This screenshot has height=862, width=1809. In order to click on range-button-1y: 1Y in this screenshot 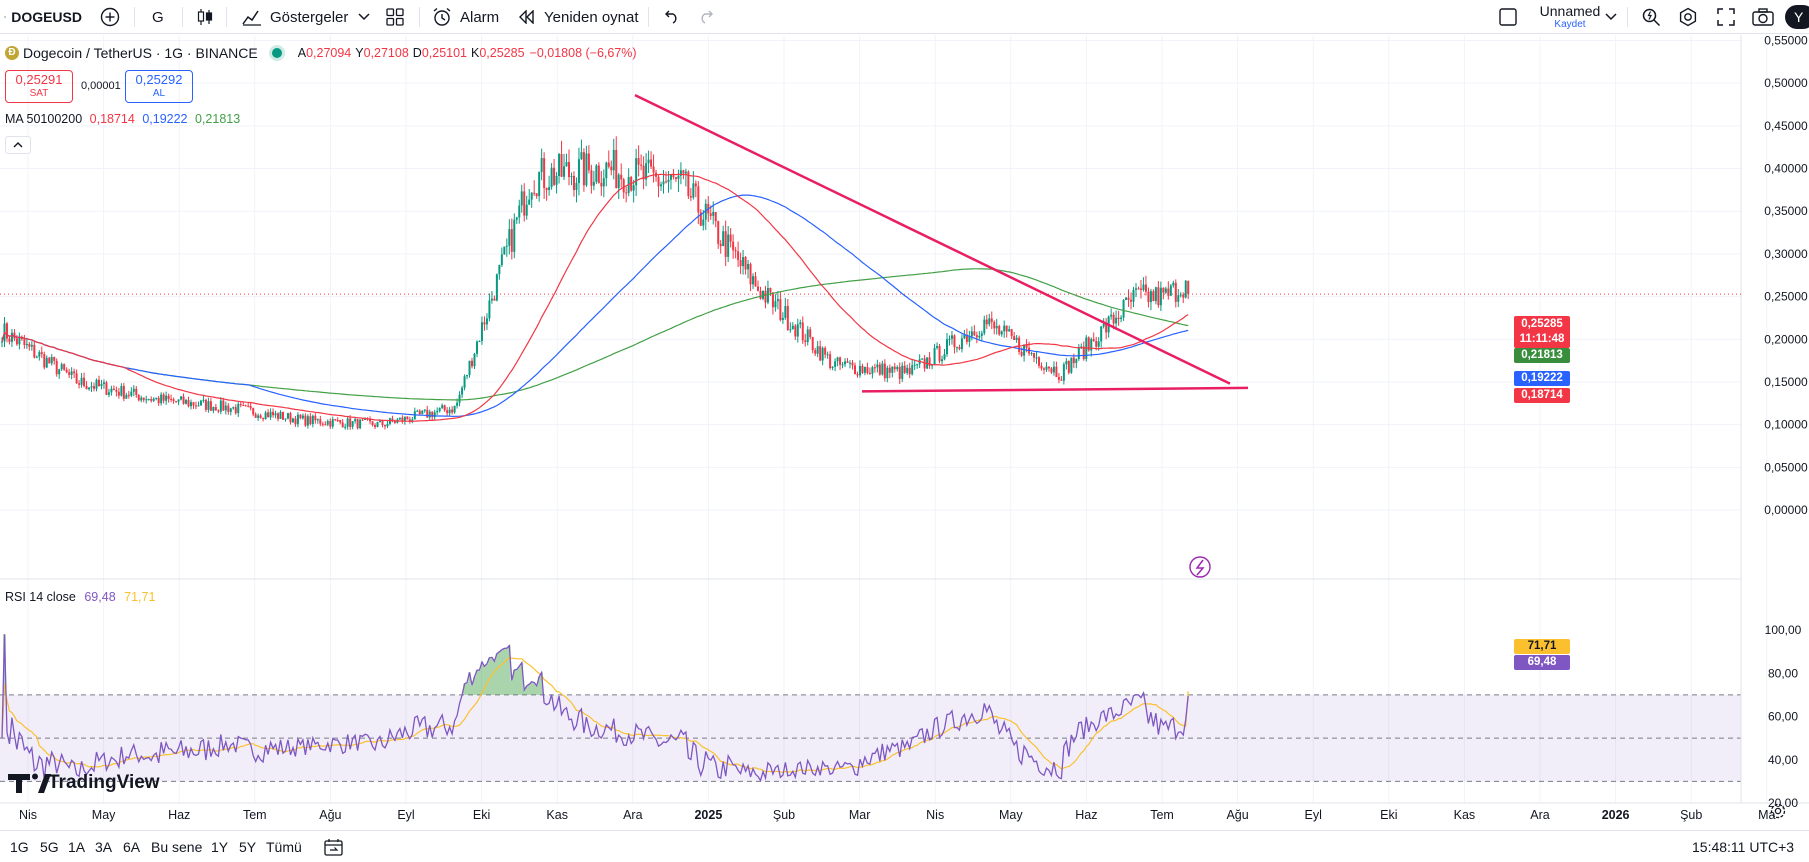, I will do `click(220, 847)`.